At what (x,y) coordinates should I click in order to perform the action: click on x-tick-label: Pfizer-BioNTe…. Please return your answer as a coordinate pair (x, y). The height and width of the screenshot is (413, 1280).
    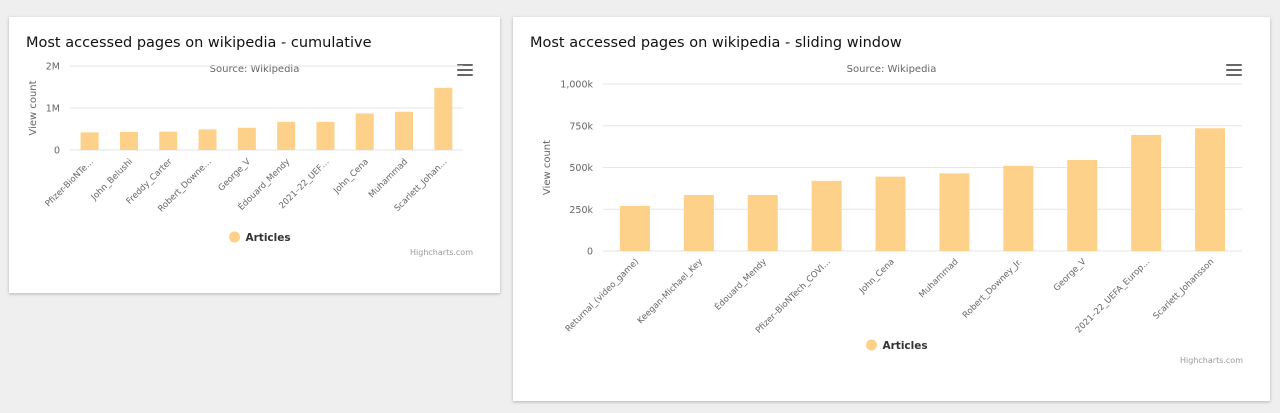
    Looking at the image, I should click on (70, 183).